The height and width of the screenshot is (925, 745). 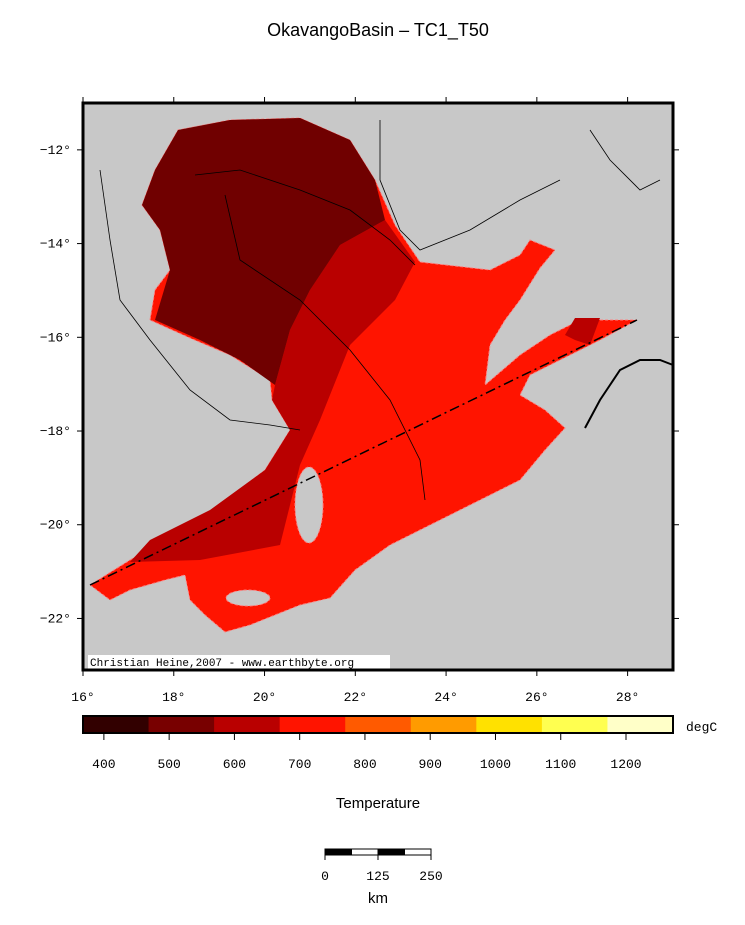 I want to click on lat-label: −20°, so click(x=55, y=525).